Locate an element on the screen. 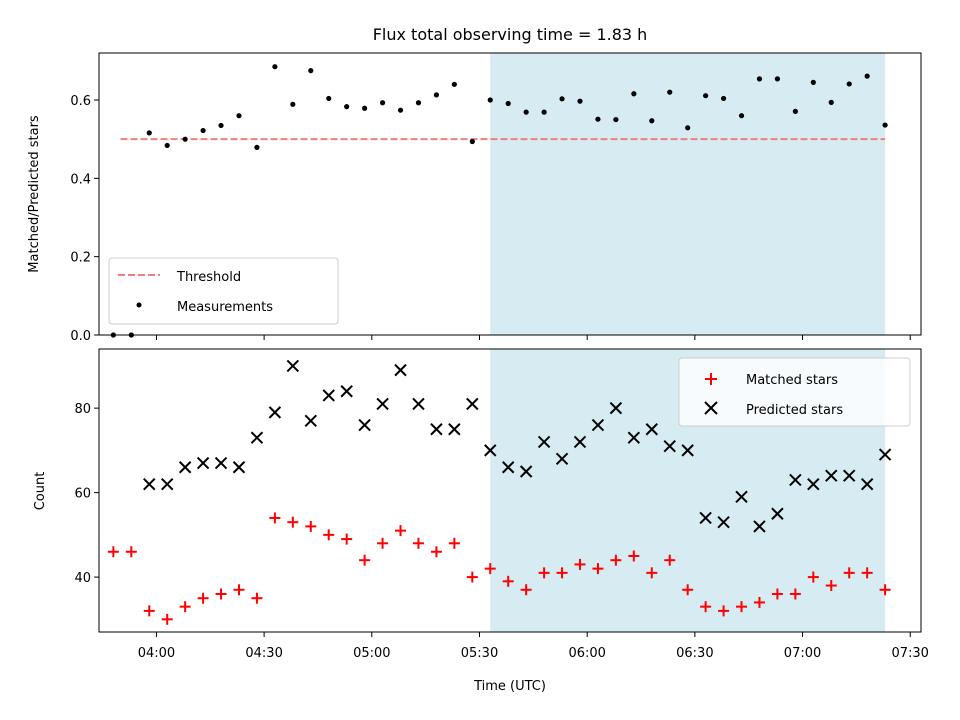 The width and height of the screenshot is (960, 720). bottom-legend-box is located at coordinates (794, 392).